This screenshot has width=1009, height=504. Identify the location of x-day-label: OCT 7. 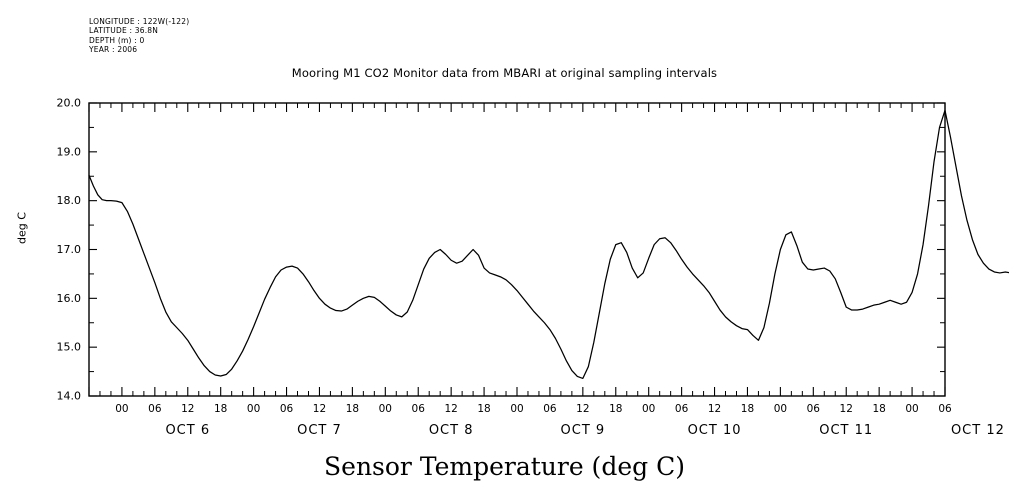
(319, 430).